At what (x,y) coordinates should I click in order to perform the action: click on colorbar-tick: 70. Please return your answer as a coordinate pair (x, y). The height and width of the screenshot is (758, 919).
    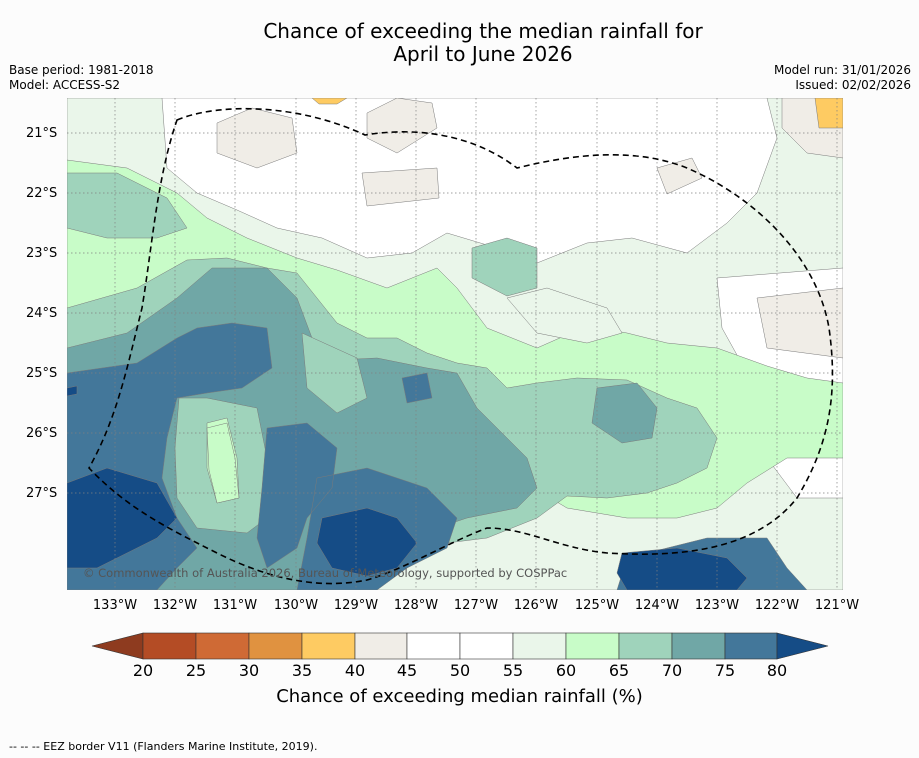
    Looking at the image, I should click on (672, 670).